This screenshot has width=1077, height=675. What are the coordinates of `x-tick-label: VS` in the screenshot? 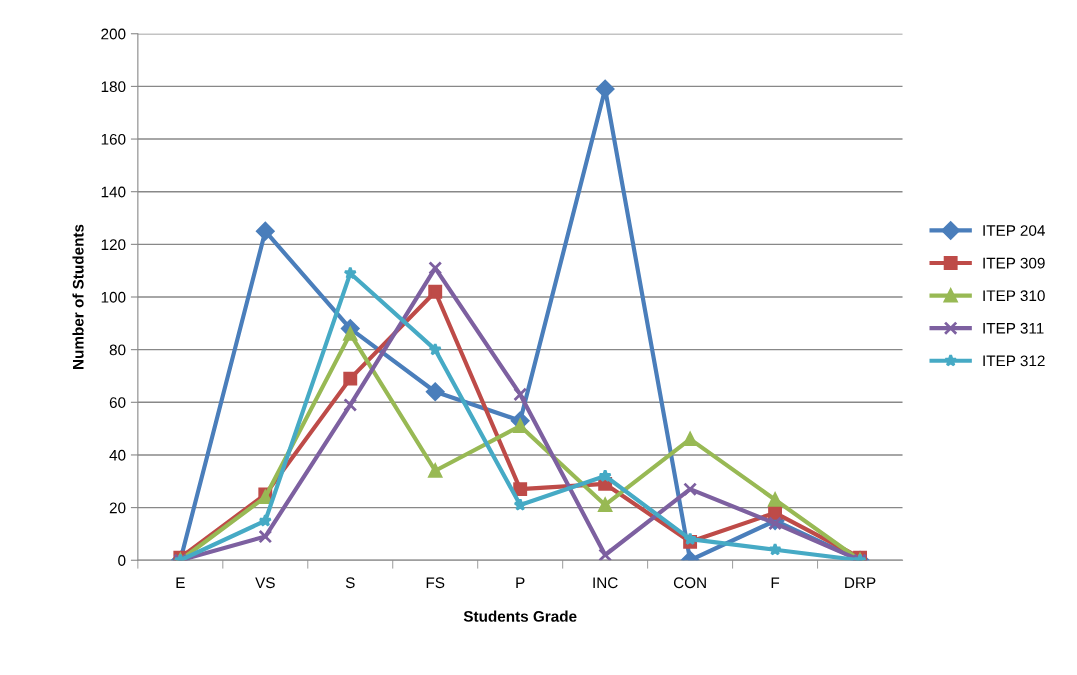 It's located at (265, 583).